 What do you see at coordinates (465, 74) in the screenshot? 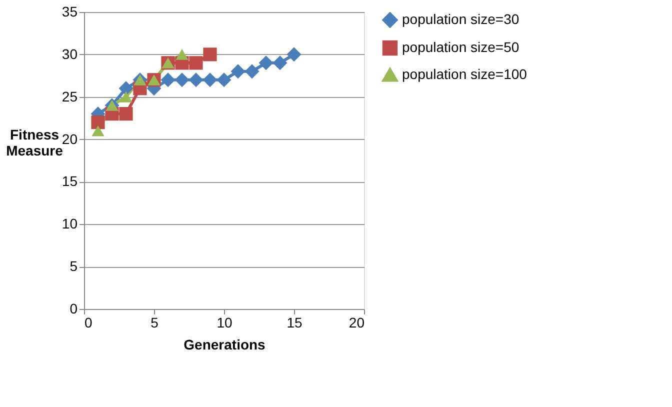
I see `legend-label: population size=100` at bounding box center [465, 74].